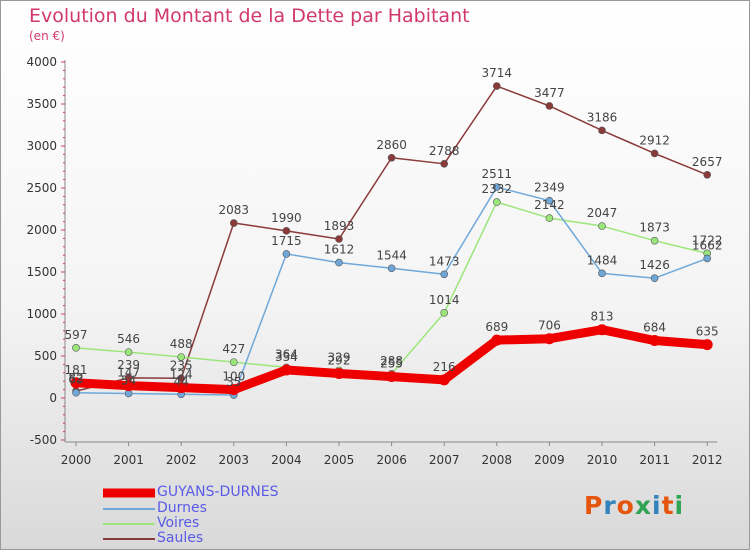 Image resolution: width=750 pixels, height=550 pixels. I want to click on y-tick-label: 500, so click(45, 356).